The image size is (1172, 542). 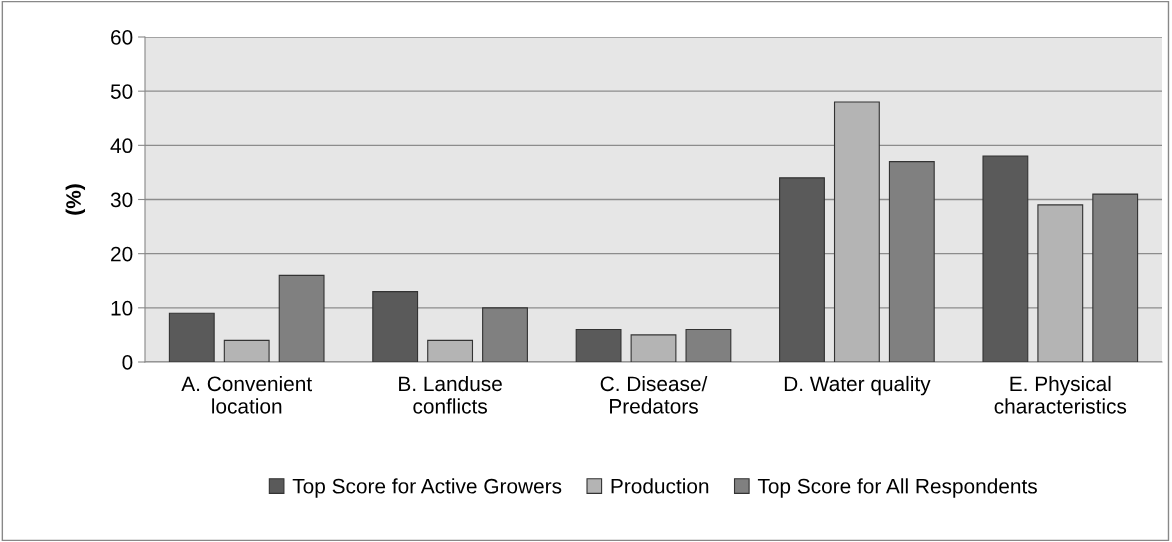 What do you see at coordinates (127, 362) in the screenshot?
I see `y-tick-label: 0` at bounding box center [127, 362].